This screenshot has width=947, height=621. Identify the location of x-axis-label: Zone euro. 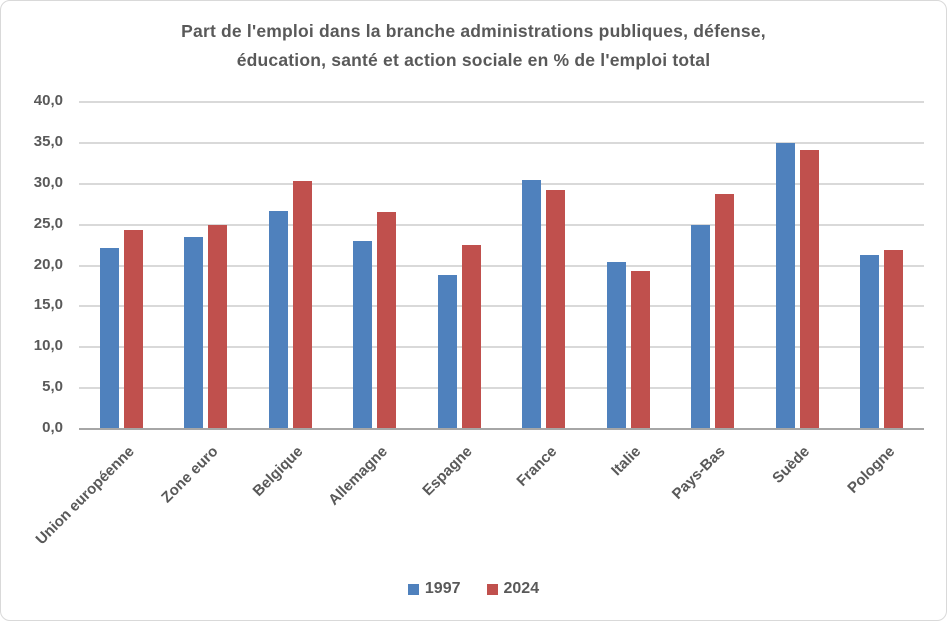
(190, 475).